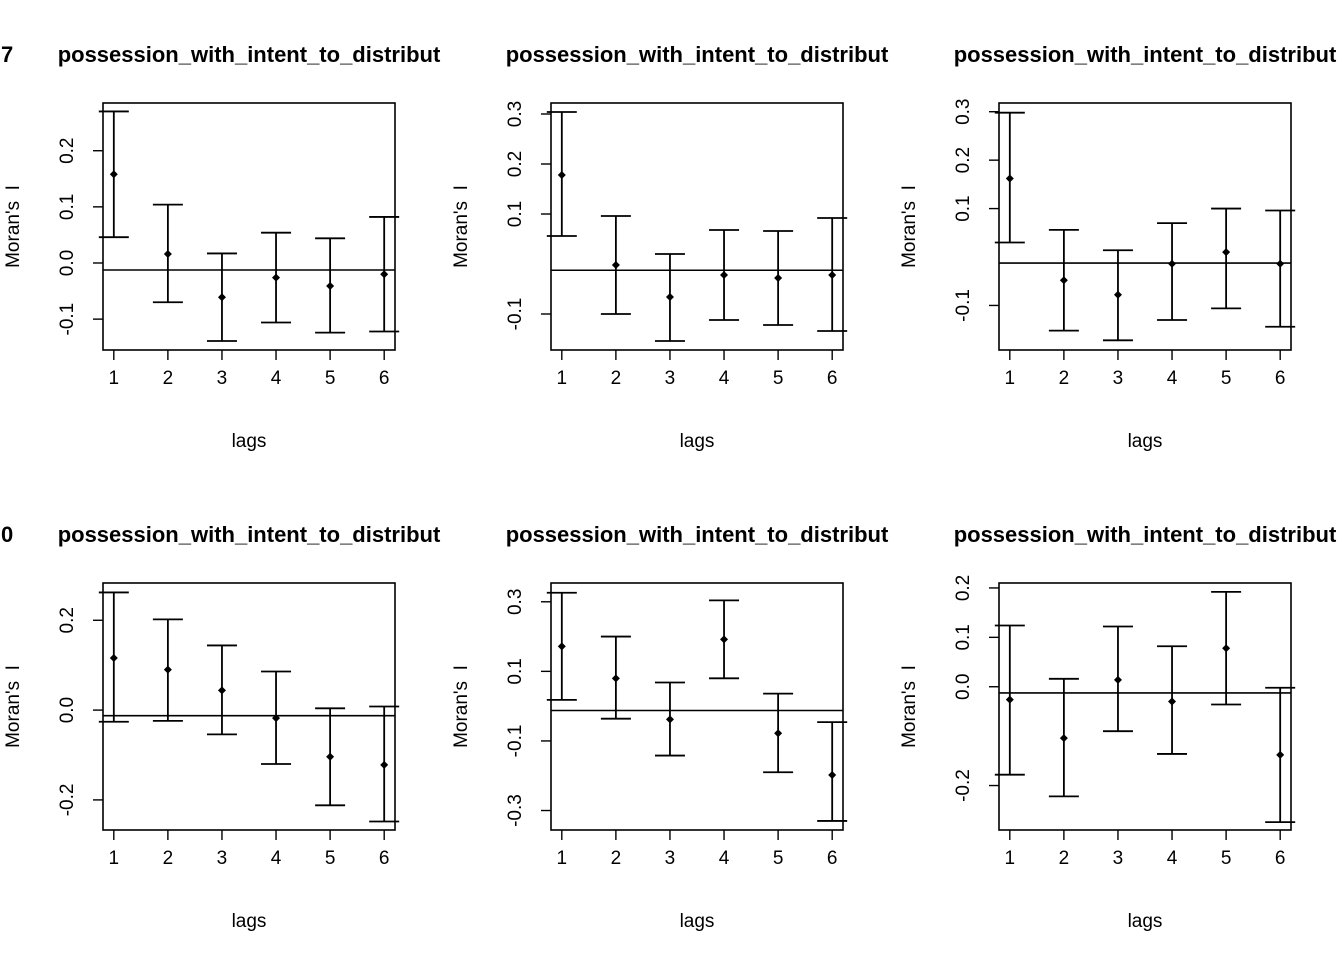  What do you see at coordinates (515, 810) in the screenshot?
I see `y-tick-label: -0.3` at bounding box center [515, 810].